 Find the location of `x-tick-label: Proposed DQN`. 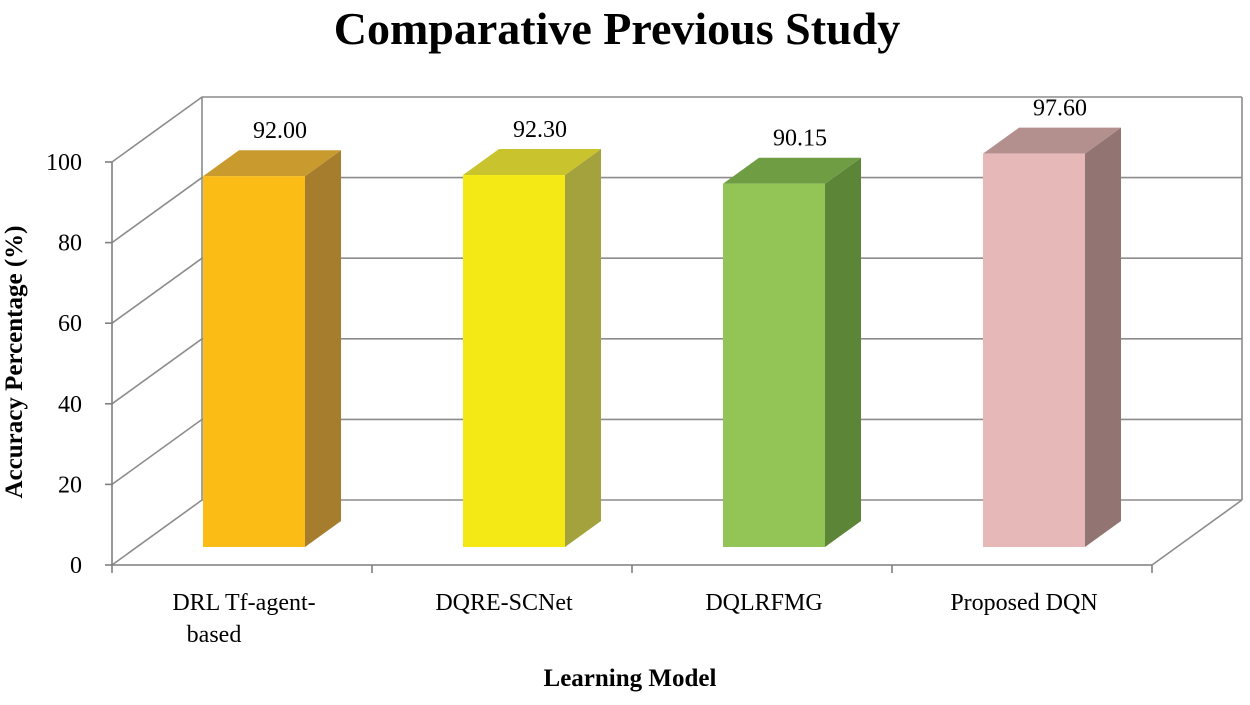

x-tick-label: Proposed DQN is located at coordinates (1023, 603).